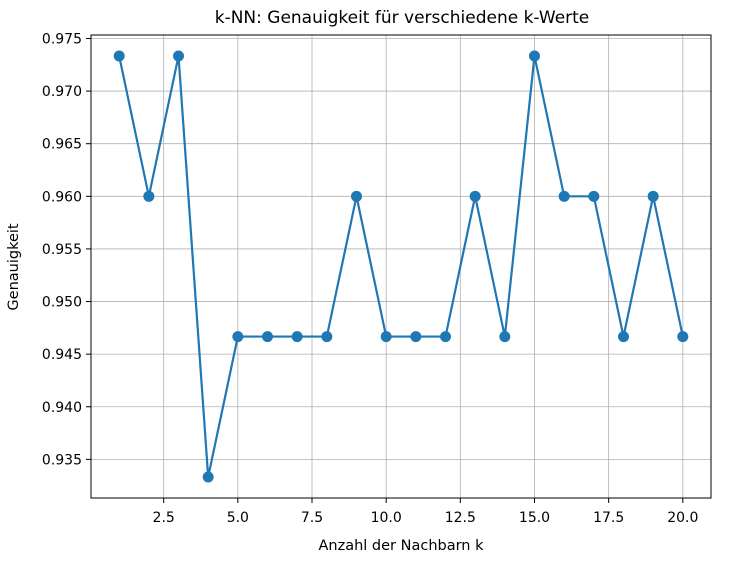  What do you see at coordinates (682, 518) in the screenshot?
I see `x-tick-label: 20.0` at bounding box center [682, 518].